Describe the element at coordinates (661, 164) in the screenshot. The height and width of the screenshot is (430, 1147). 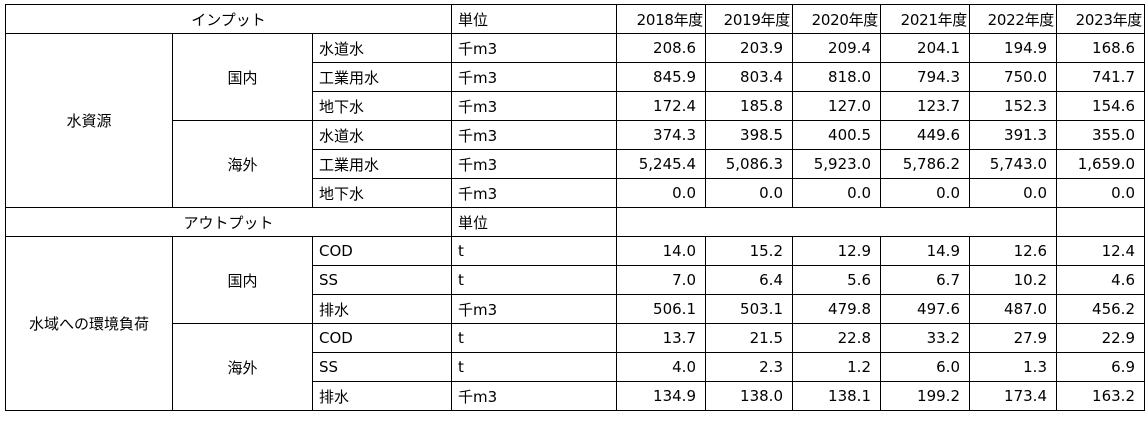
I see `value-cell: 5,245.4` at that location.